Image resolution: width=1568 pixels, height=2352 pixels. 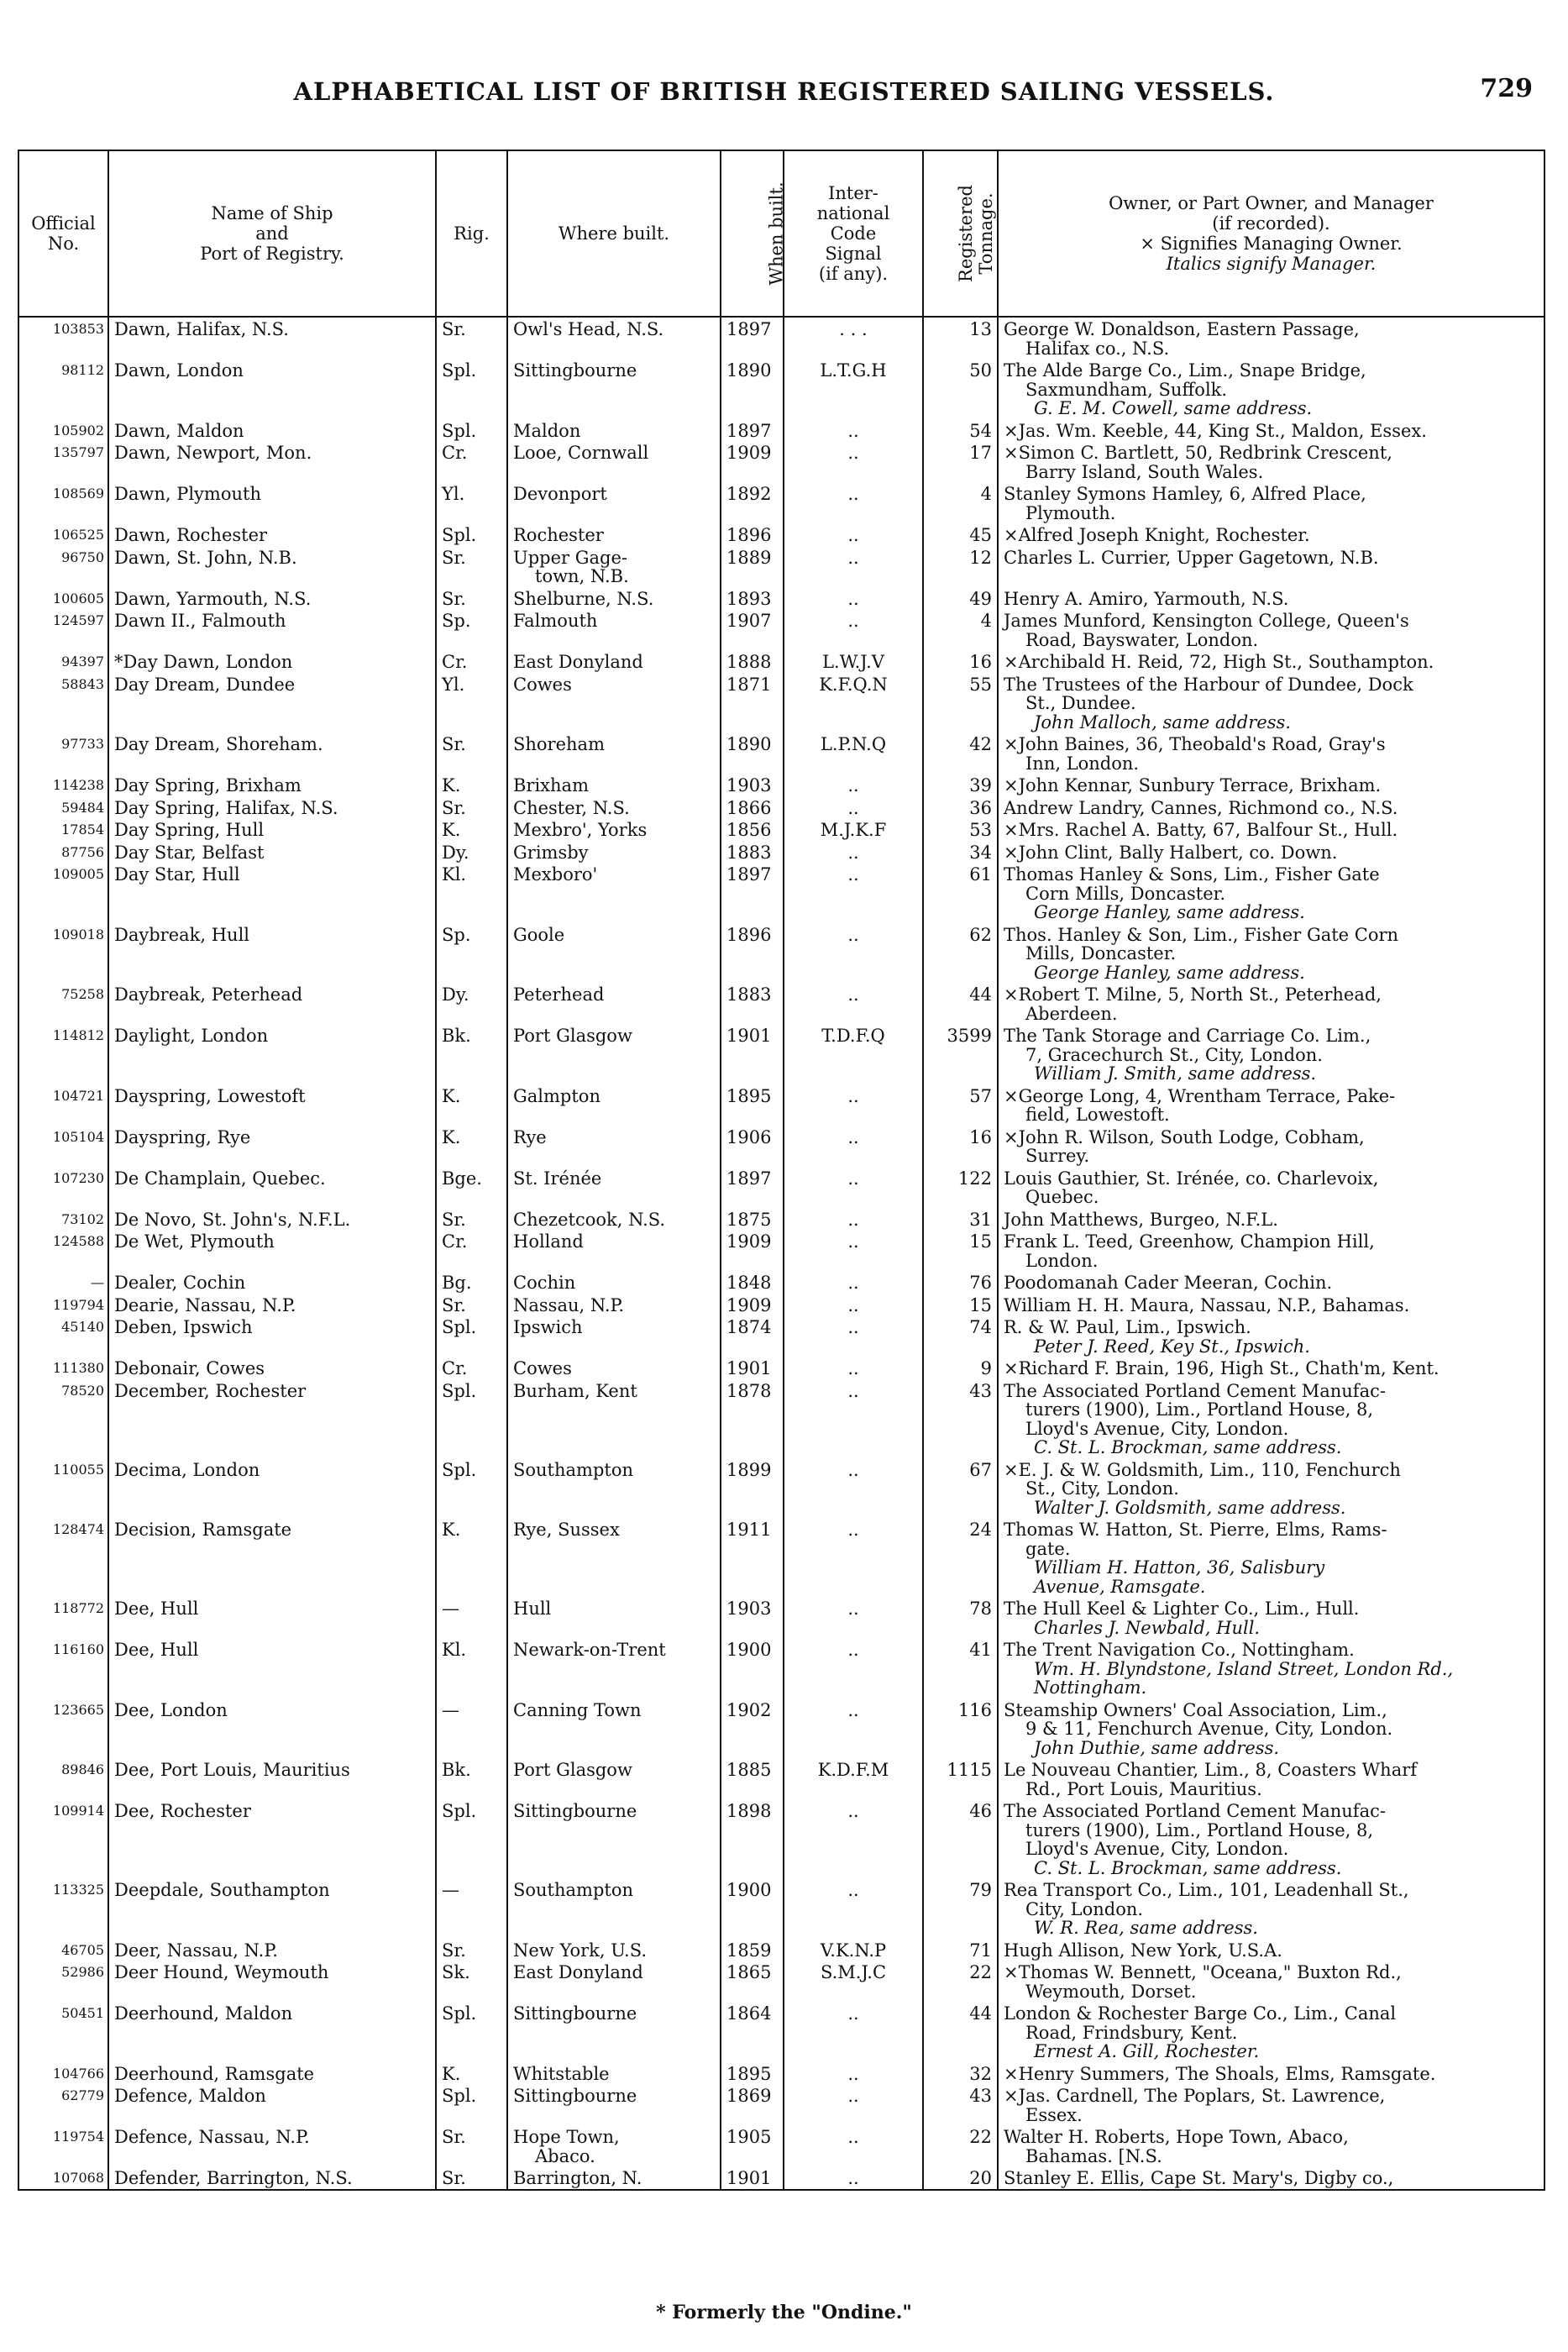 I want to click on when-built: 1892, so click(x=752, y=502).